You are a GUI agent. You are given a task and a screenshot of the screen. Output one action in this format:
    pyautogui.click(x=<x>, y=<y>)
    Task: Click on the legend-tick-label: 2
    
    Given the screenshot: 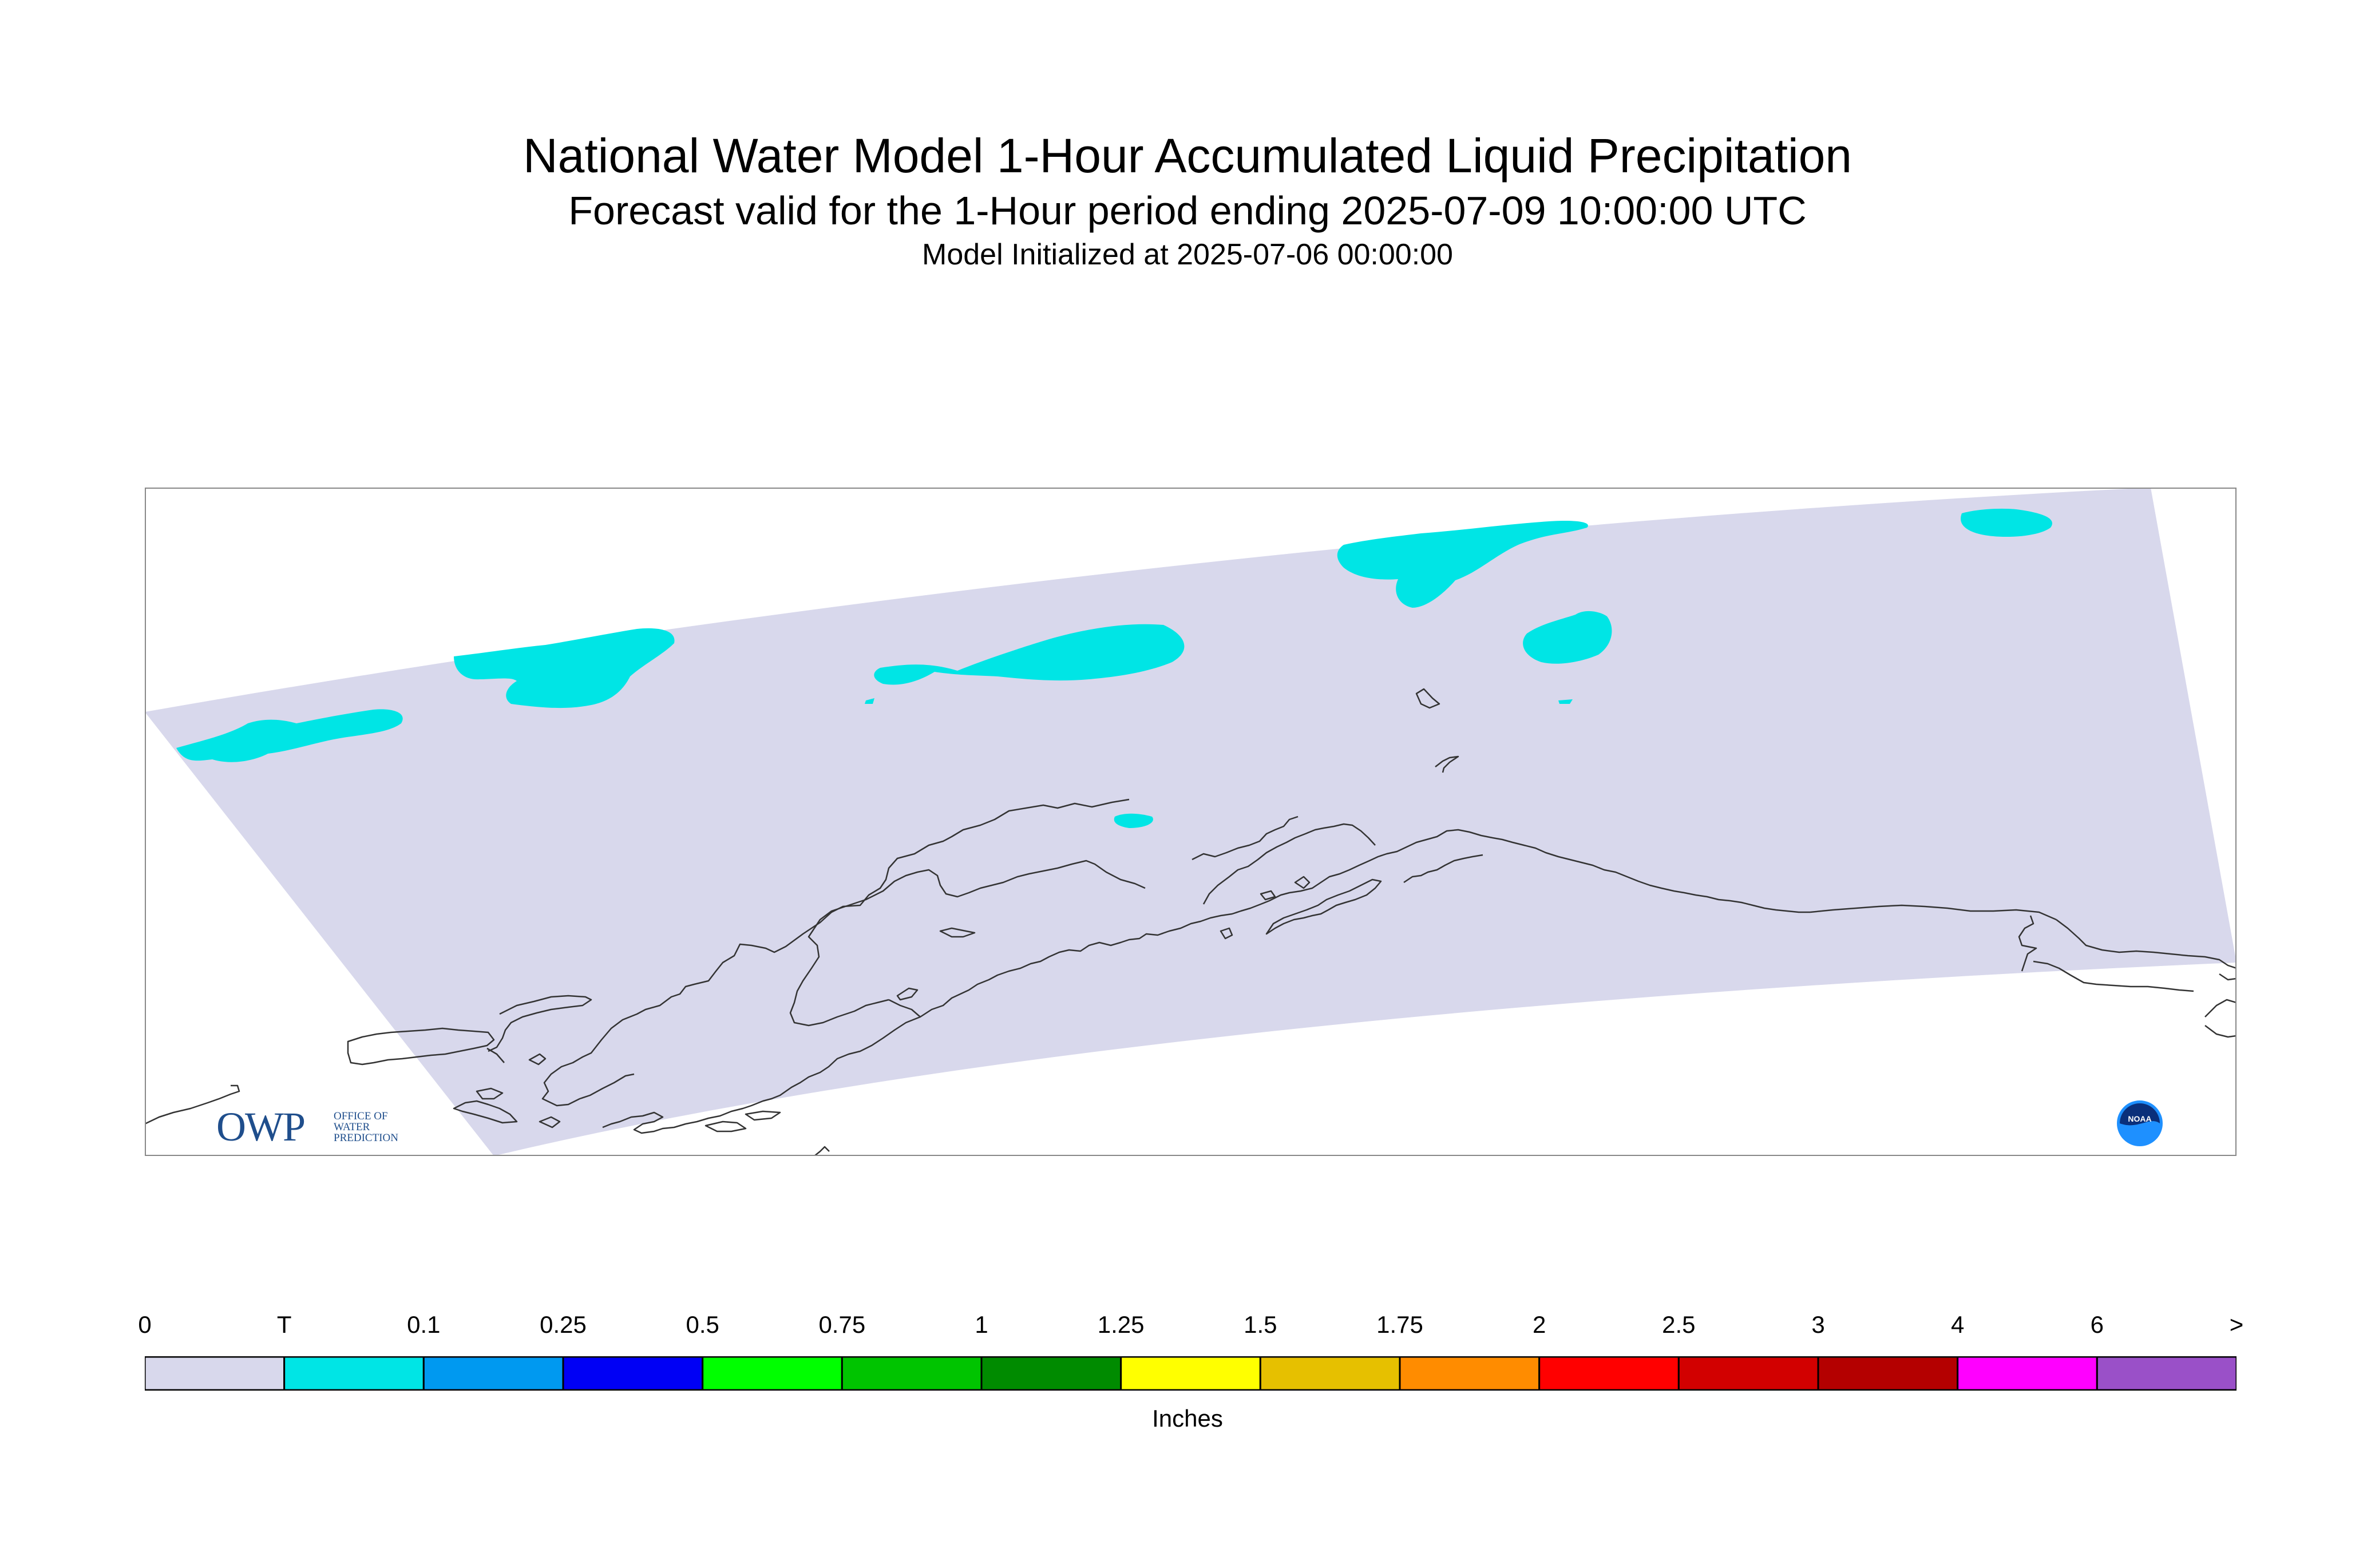 What is the action you would take?
    pyautogui.click(x=1539, y=1324)
    